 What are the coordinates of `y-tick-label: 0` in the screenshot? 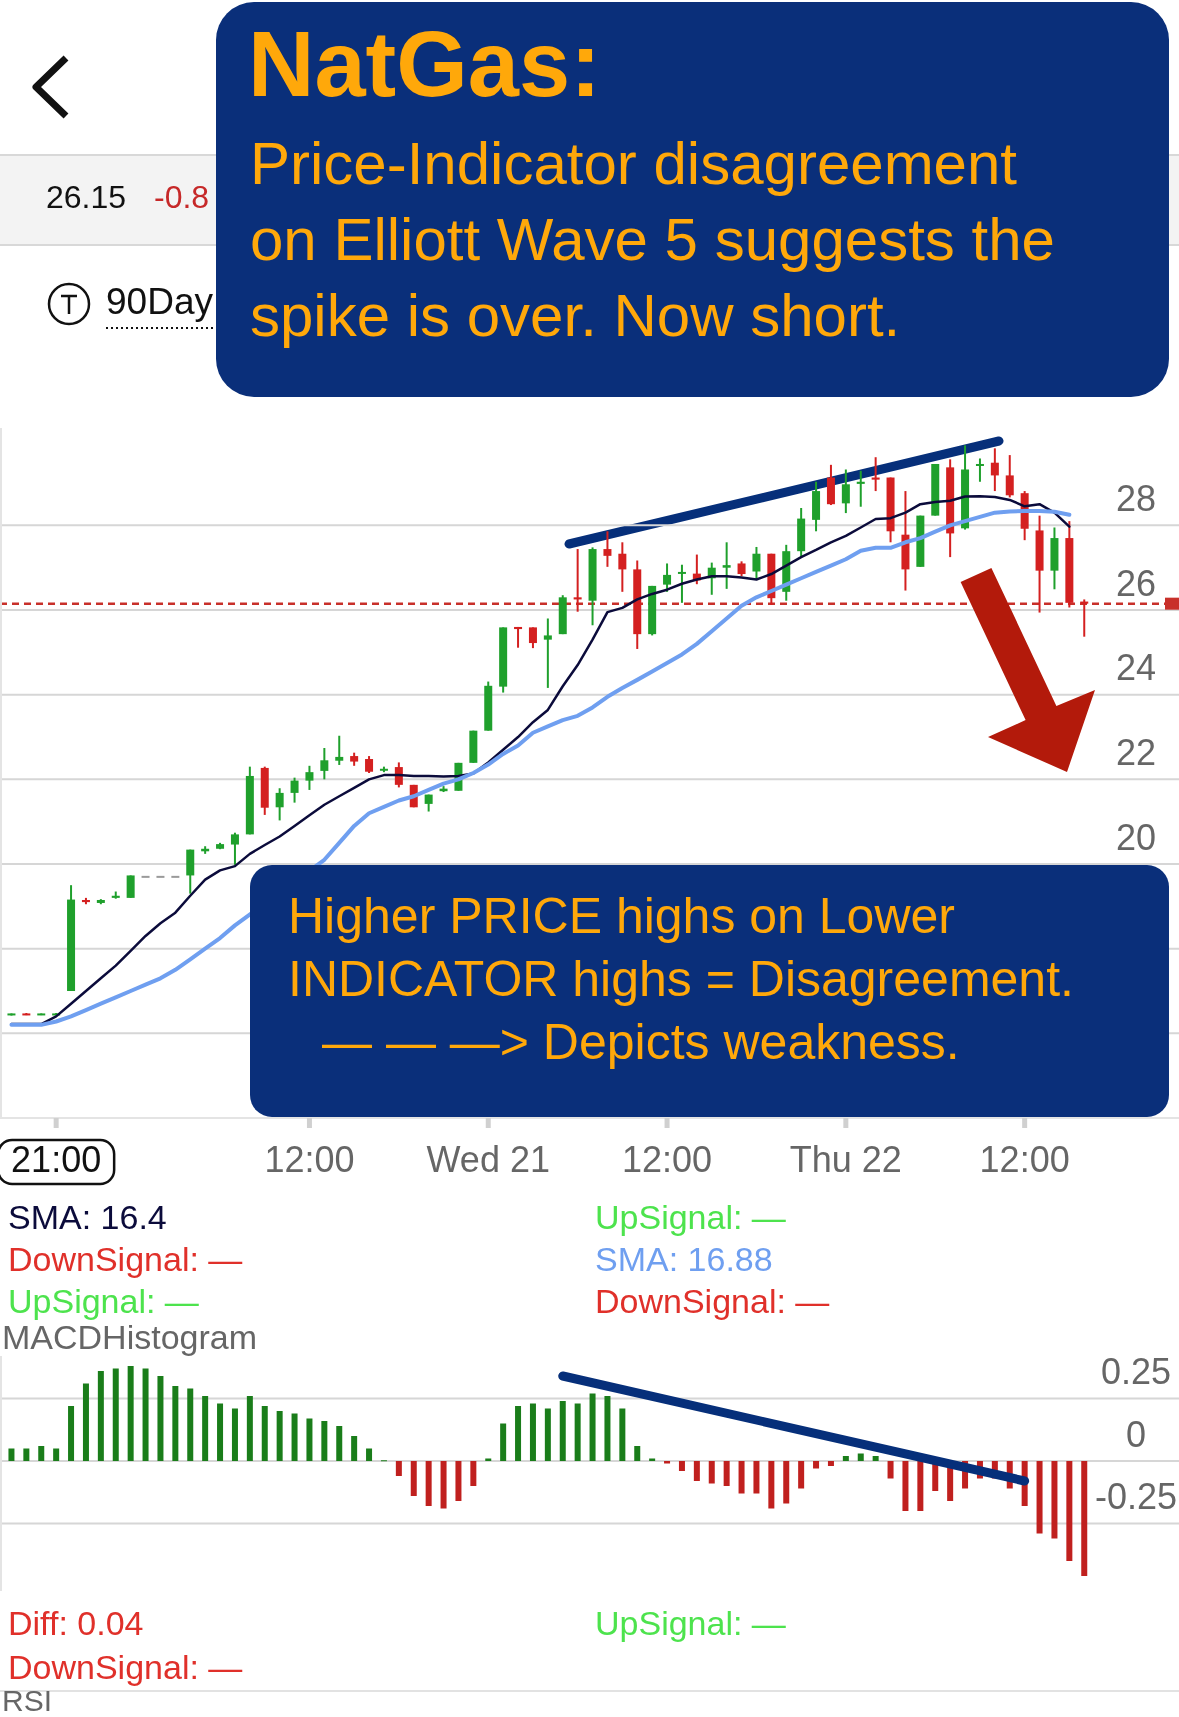 It's located at (1136, 1434).